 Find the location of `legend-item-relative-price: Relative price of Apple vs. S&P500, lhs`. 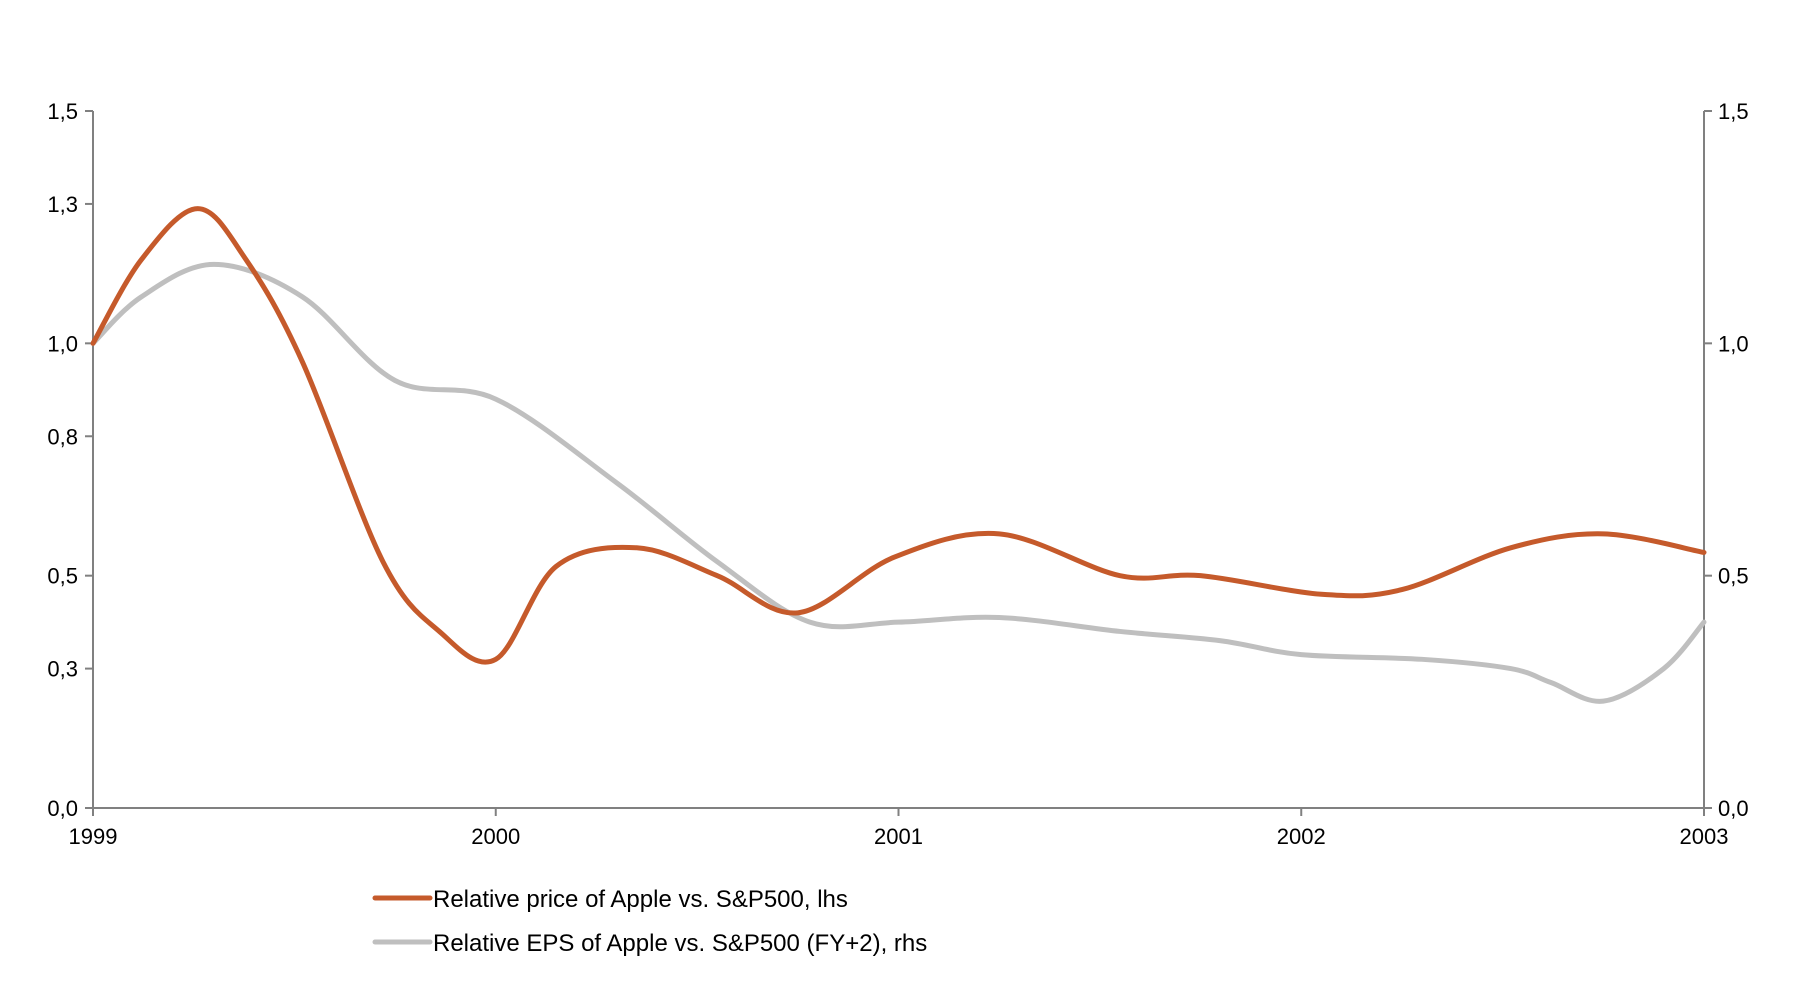

legend-item-relative-price: Relative price of Apple vs. S&P500, lhs is located at coordinates (610, 899).